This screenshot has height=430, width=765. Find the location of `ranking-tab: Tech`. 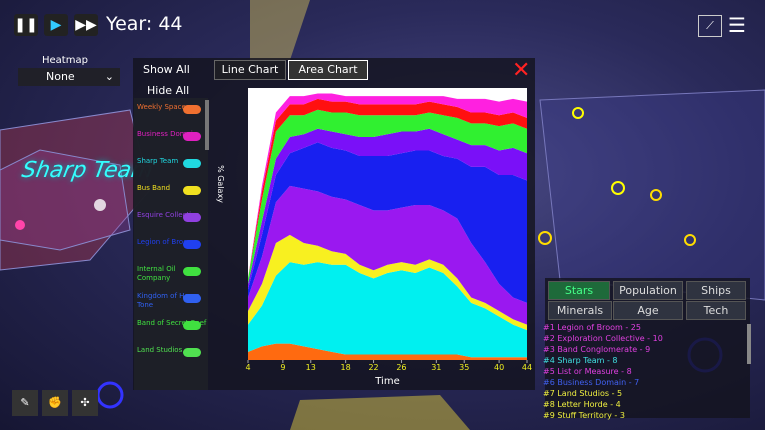

ranking-tab: Tech is located at coordinates (716, 310).